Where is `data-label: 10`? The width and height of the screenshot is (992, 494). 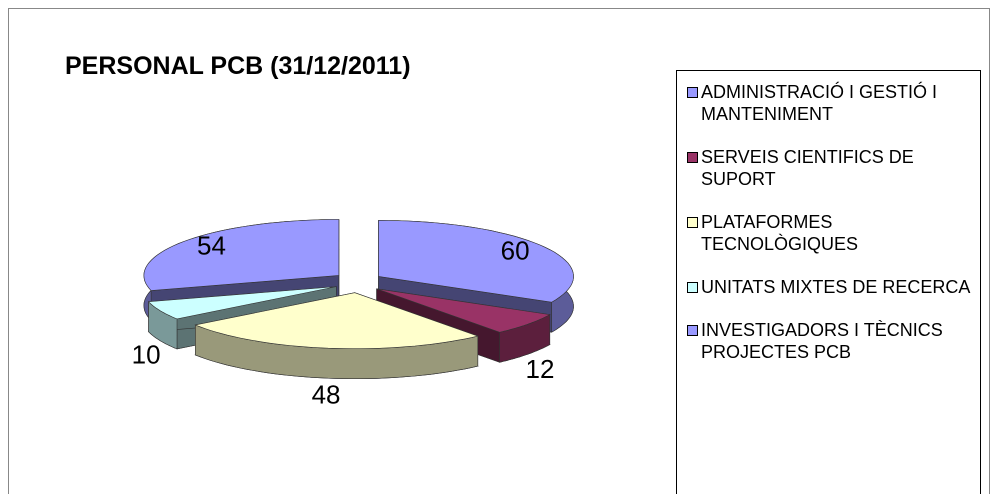
data-label: 10 is located at coordinates (146, 354).